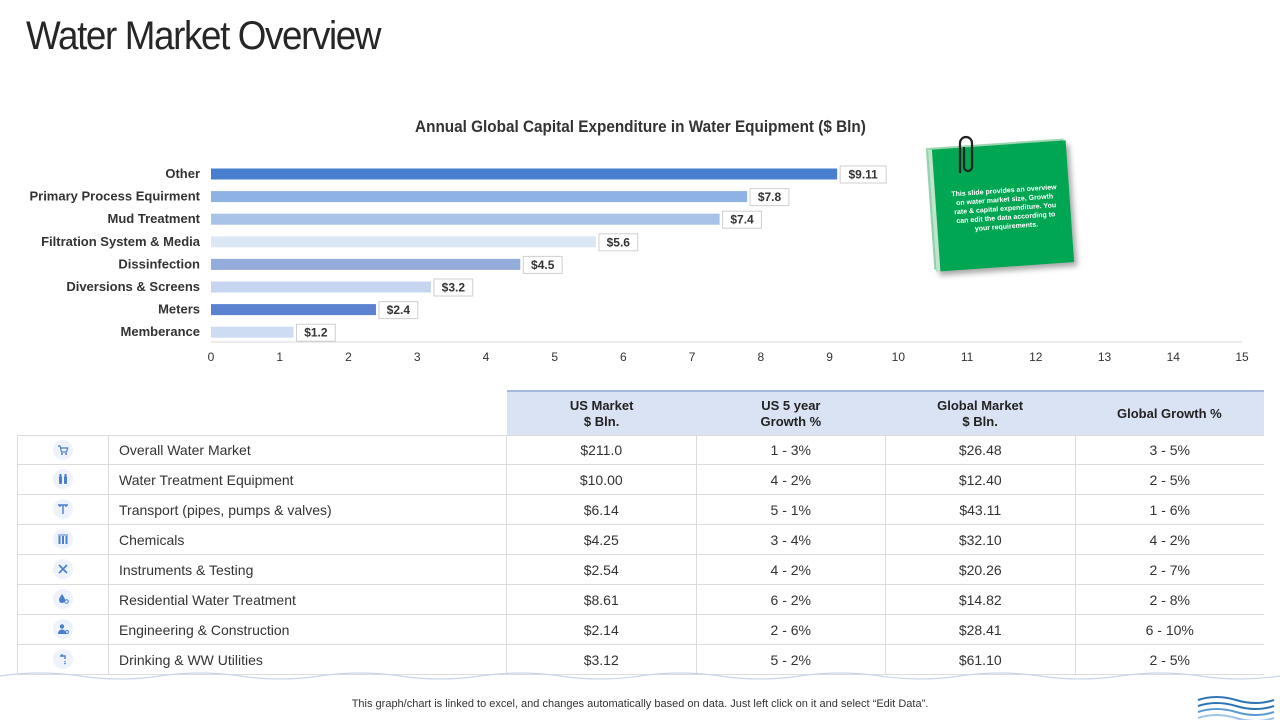  Describe the element at coordinates (981, 450) in the screenshot. I see `global-market-value: $26.48` at that location.